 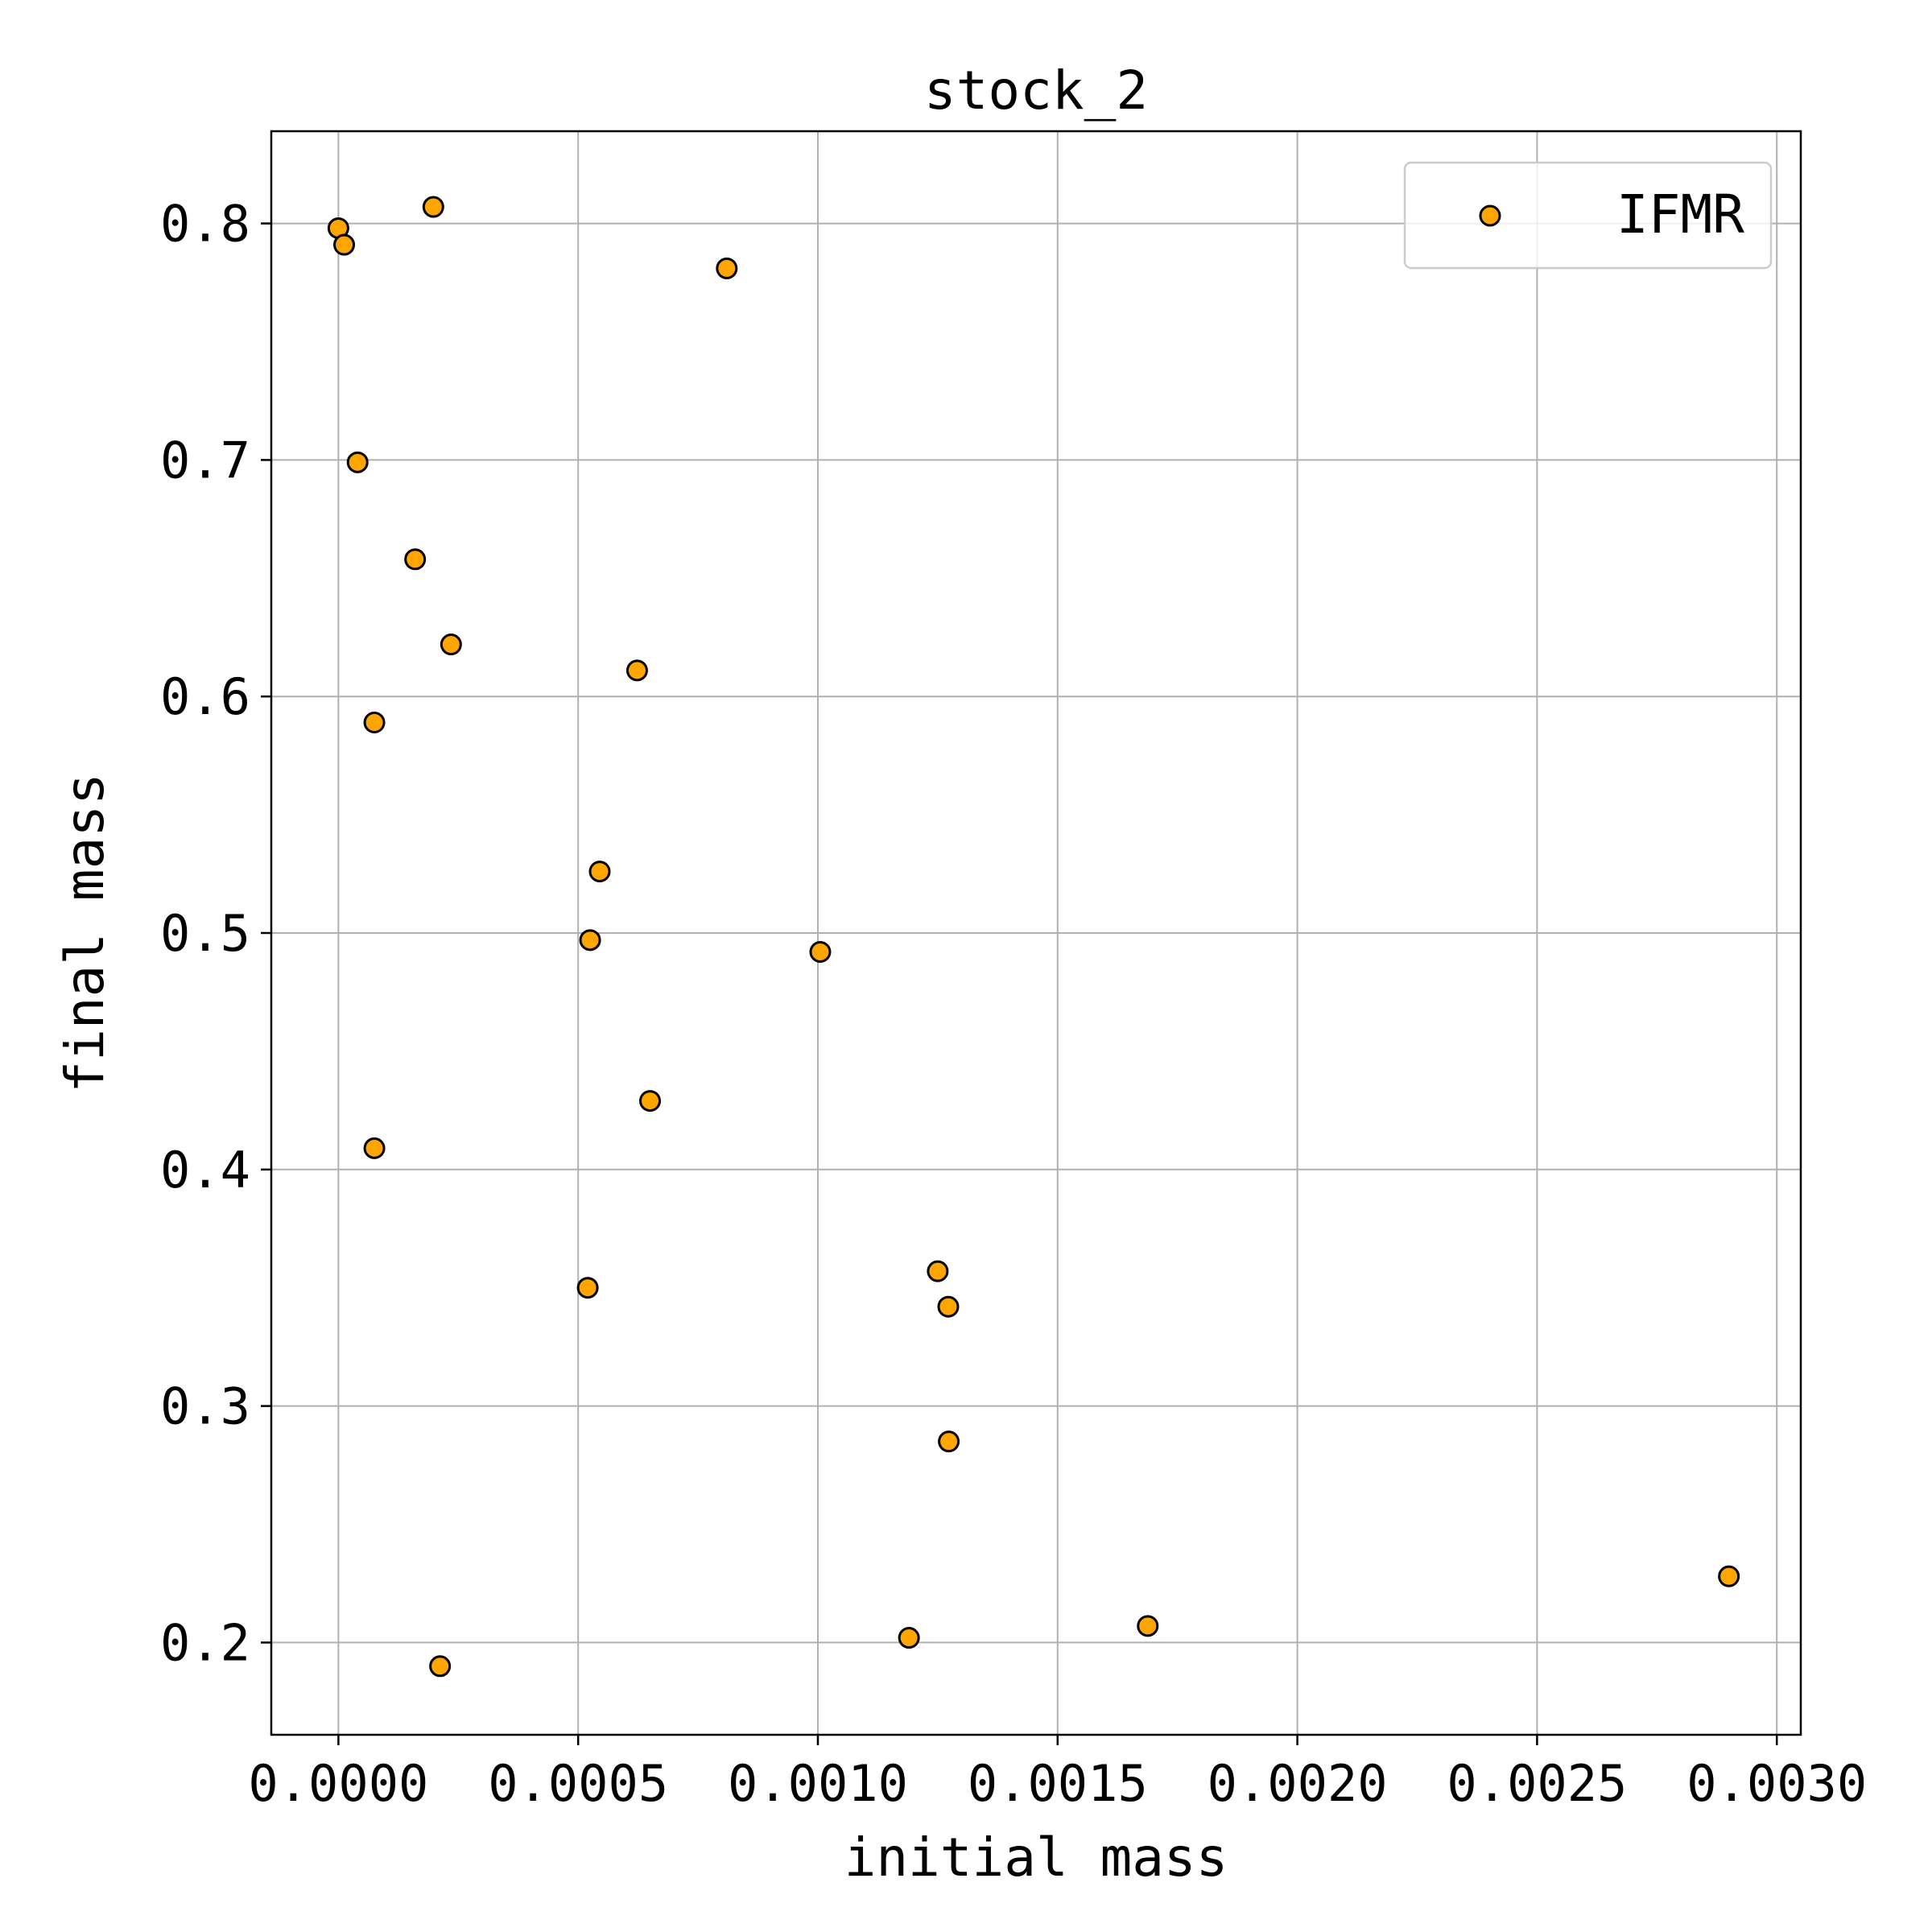 I want to click on x-tick-label: 0.0015, so click(x=1058, y=1783).